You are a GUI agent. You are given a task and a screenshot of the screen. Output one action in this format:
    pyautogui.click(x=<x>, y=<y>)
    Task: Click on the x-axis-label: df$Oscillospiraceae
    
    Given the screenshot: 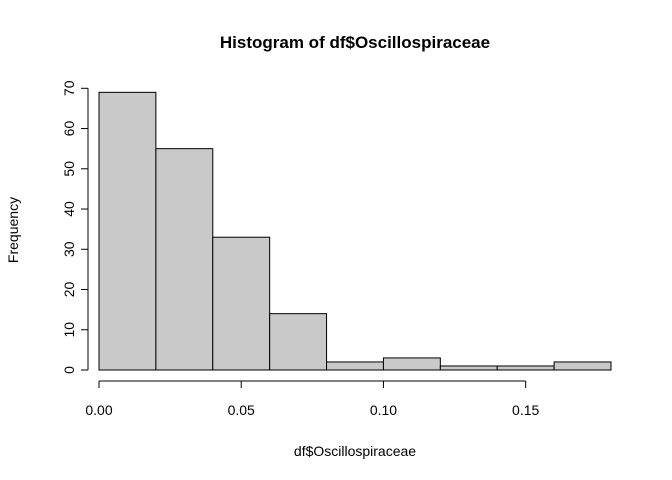 What is the action you would take?
    pyautogui.click(x=355, y=451)
    